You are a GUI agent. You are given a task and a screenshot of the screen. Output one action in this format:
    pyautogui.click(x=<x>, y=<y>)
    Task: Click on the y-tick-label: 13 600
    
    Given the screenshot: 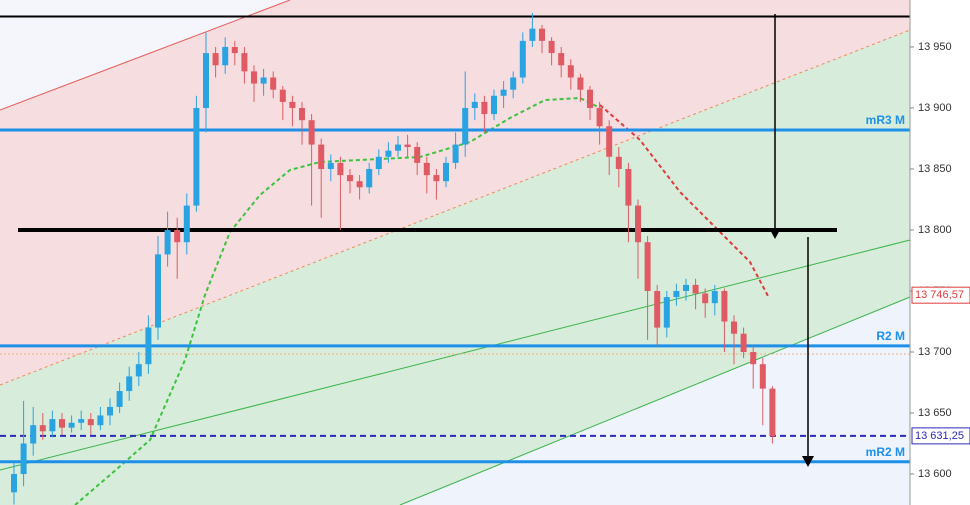 What is the action you would take?
    pyautogui.click(x=935, y=474)
    